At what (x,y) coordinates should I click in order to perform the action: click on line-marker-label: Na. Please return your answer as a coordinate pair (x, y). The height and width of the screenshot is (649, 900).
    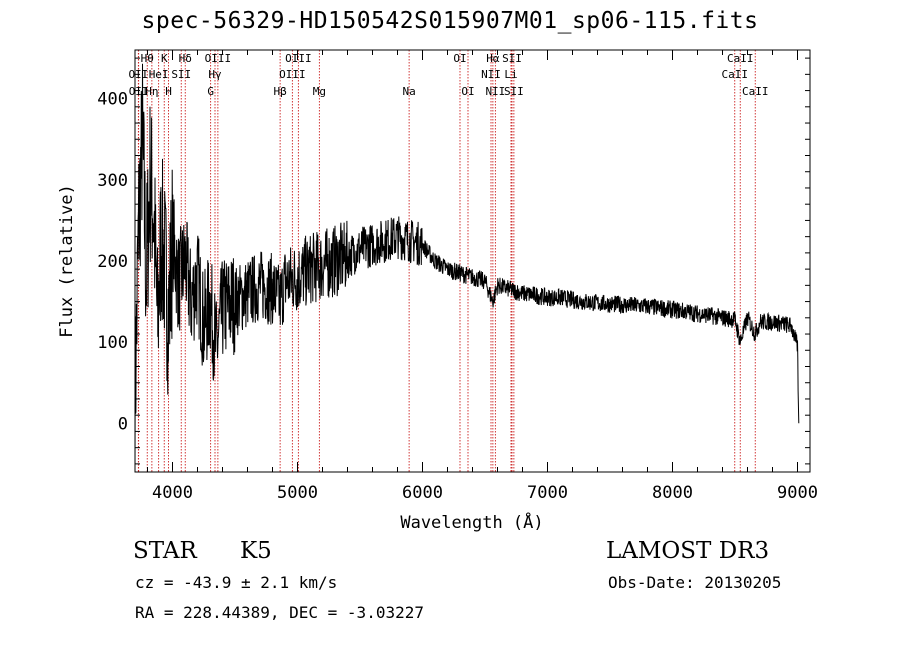
    Looking at the image, I should click on (409, 91).